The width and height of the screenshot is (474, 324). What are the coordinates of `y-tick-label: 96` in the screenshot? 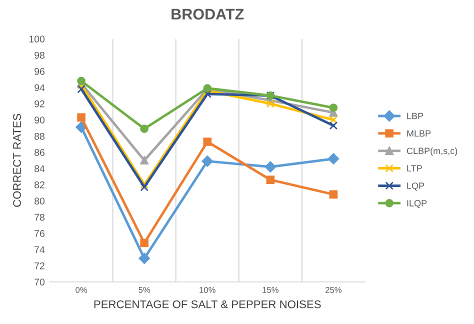 It's located at (39, 71).